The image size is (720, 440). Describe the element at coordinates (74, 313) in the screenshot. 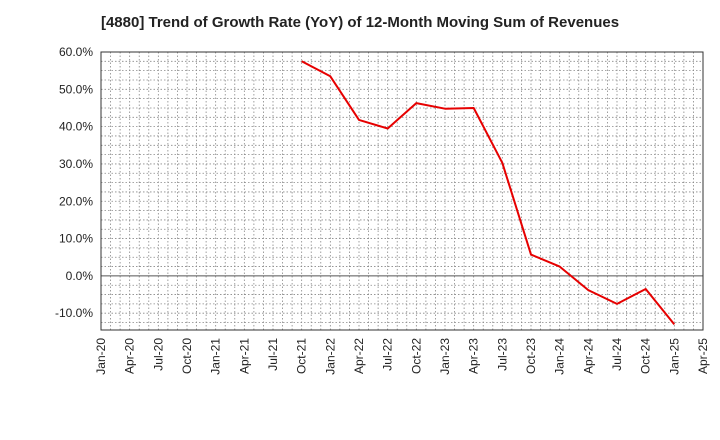

I see `y-tick-label: -10.0%` at that location.